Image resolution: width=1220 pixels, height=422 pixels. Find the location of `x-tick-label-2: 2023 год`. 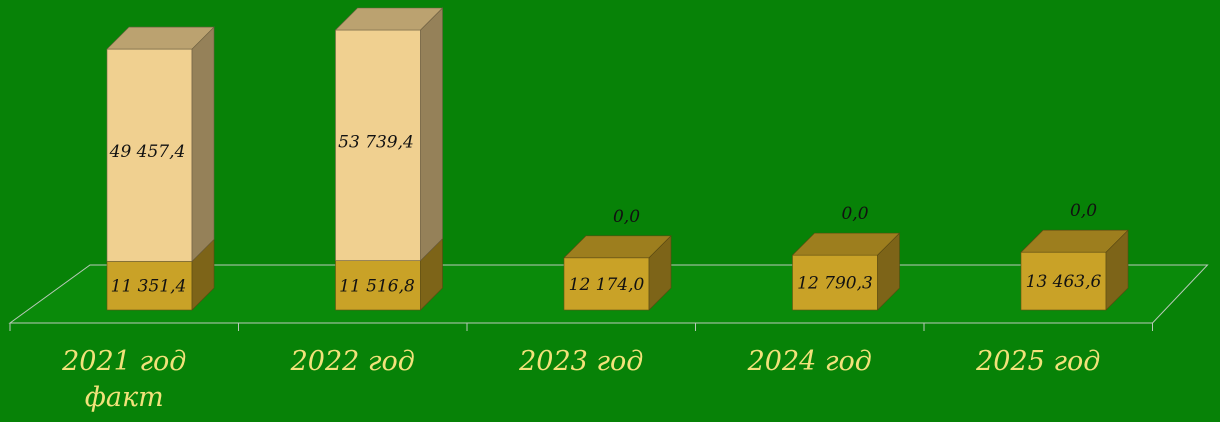

x-tick-label-2: 2023 год is located at coordinates (580, 361).